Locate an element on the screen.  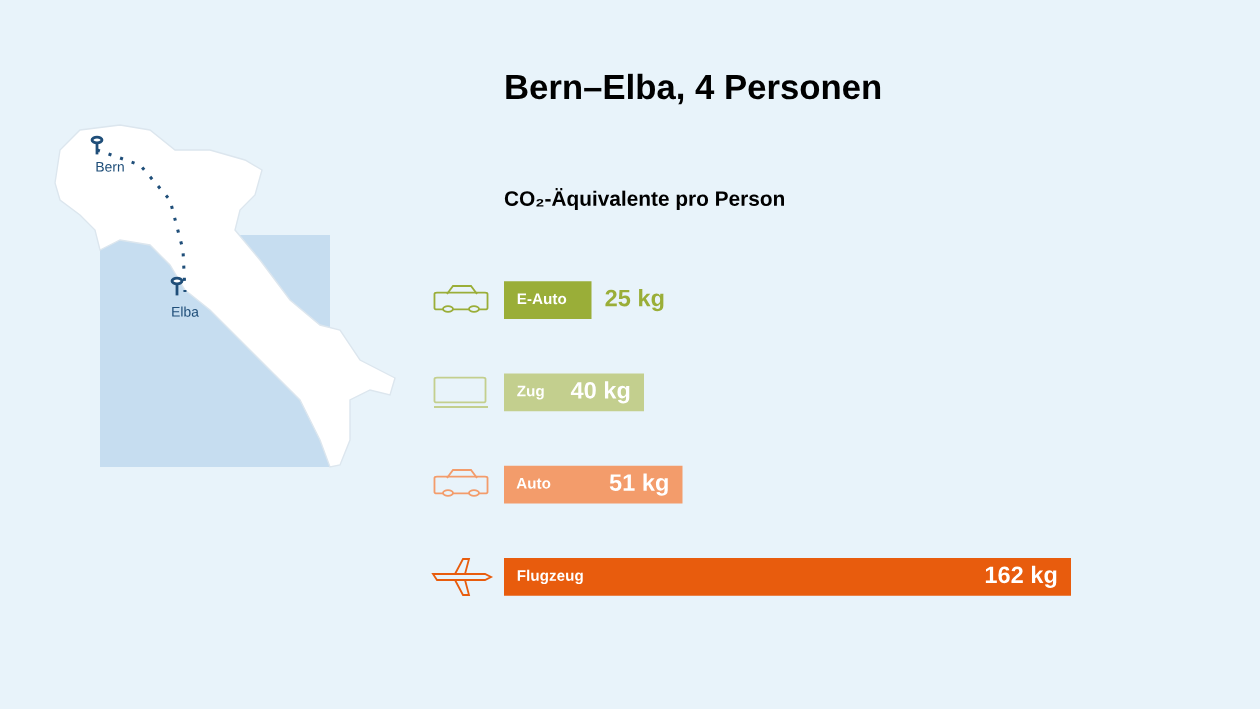
chart-subtitle: CO₂-Äquivalente pro Person is located at coordinates (644, 199).